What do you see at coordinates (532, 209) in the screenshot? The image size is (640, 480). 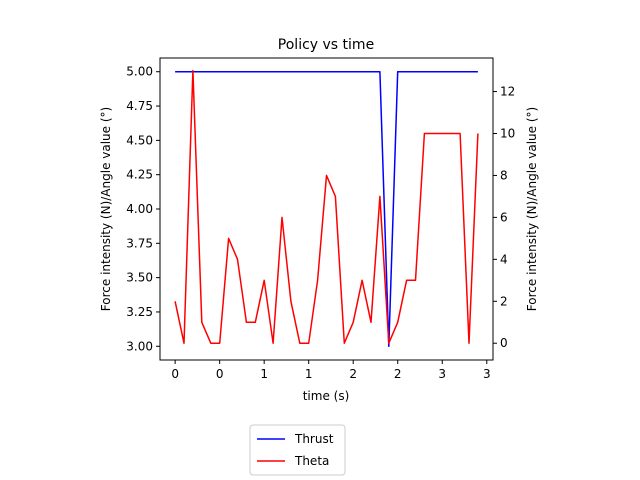 I see `y-axis-right-label: Force intensity (N)/Angle value (°)` at bounding box center [532, 209].